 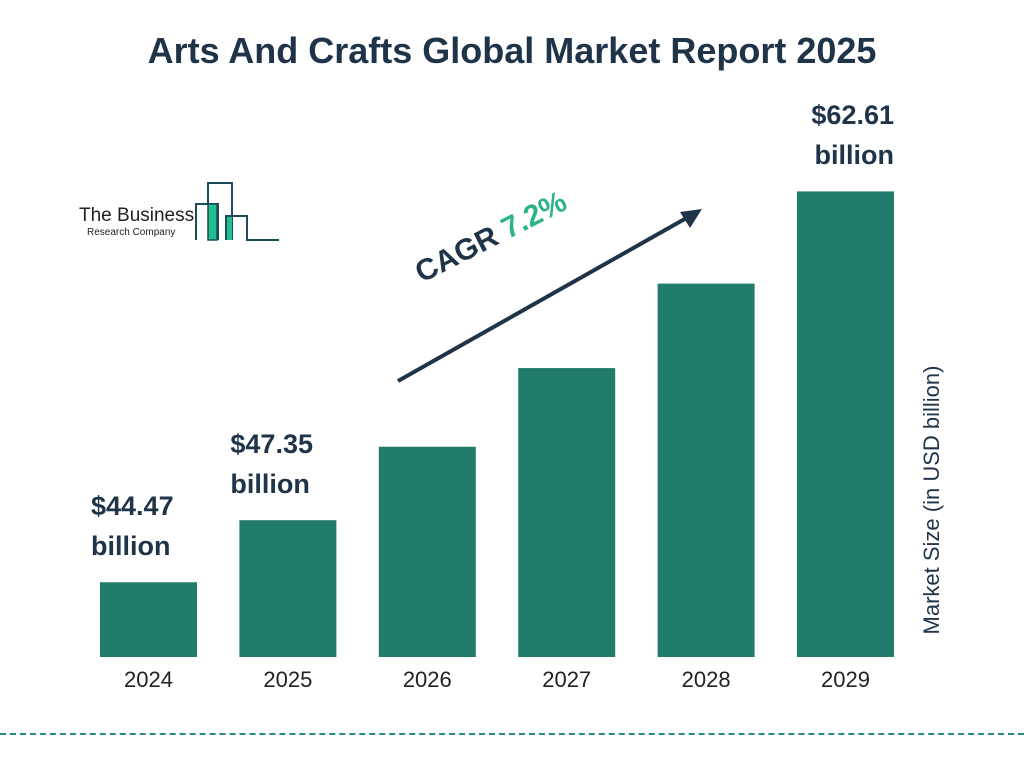 What do you see at coordinates (427, 551) in the screenshot?
I see `bar-2026` at bounding box center [427, 551].